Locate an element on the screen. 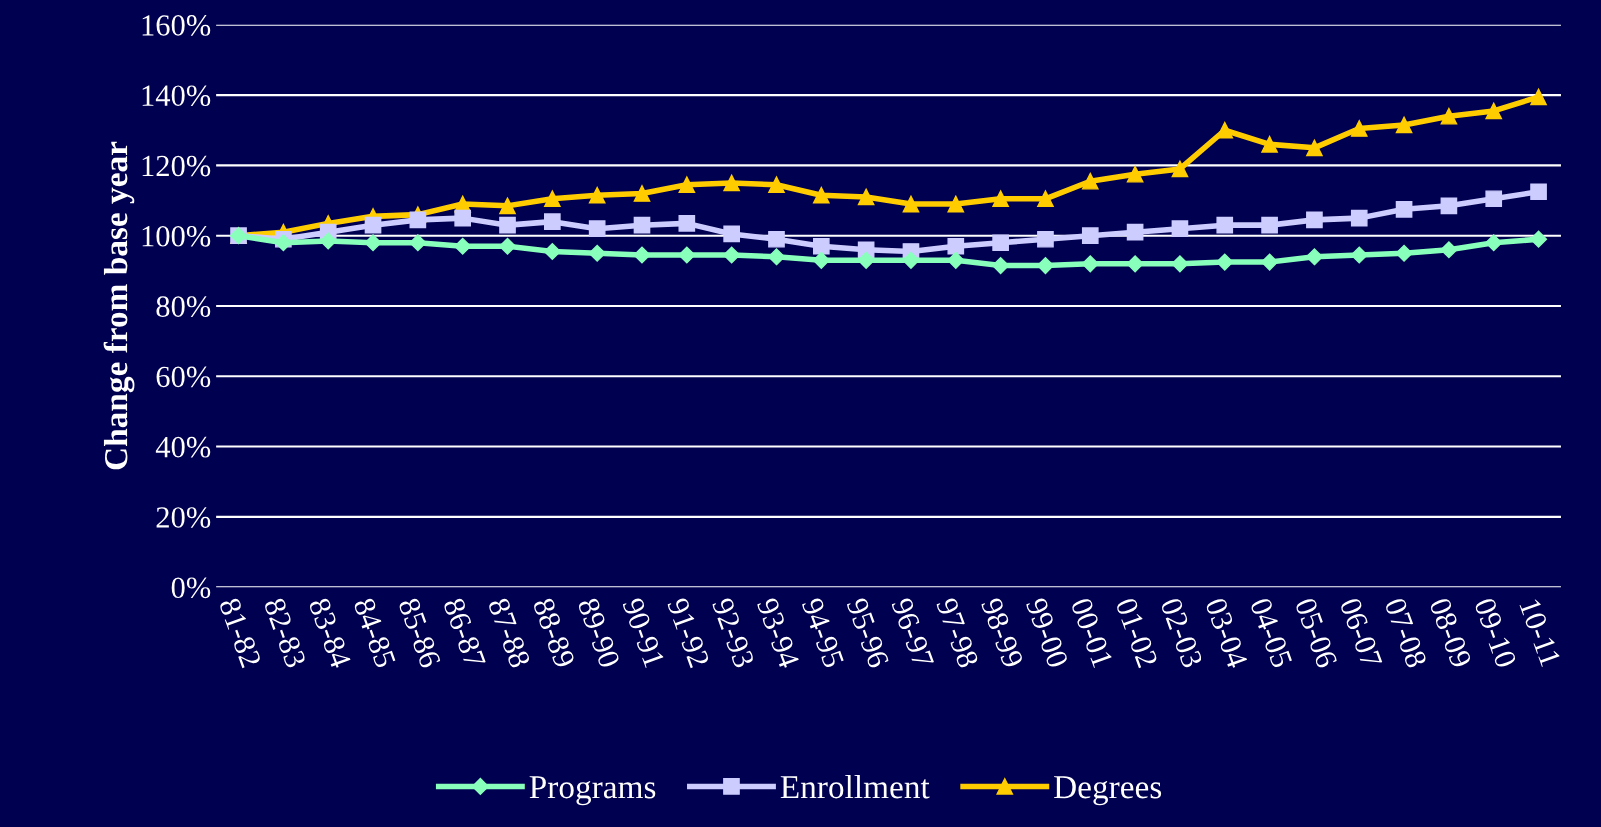 This screenshot has width=1601, height=827. y-tick-label: 0% is located at coordinates (191, 588).